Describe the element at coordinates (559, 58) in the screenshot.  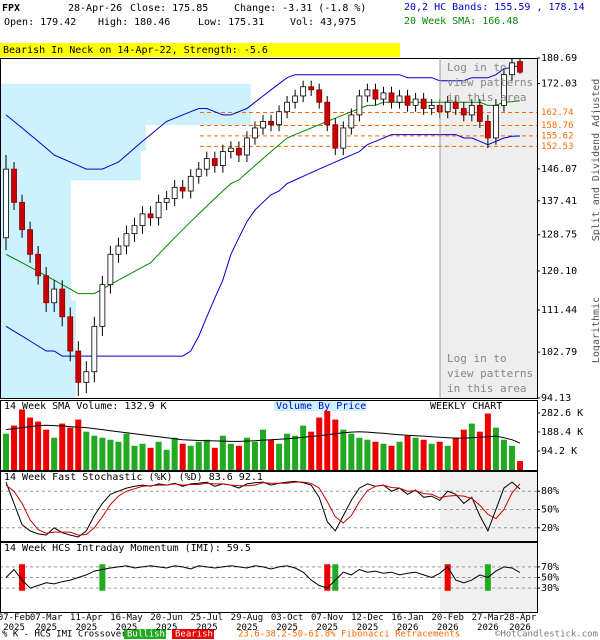
I see `y-tick-label: 180.69` at that location.